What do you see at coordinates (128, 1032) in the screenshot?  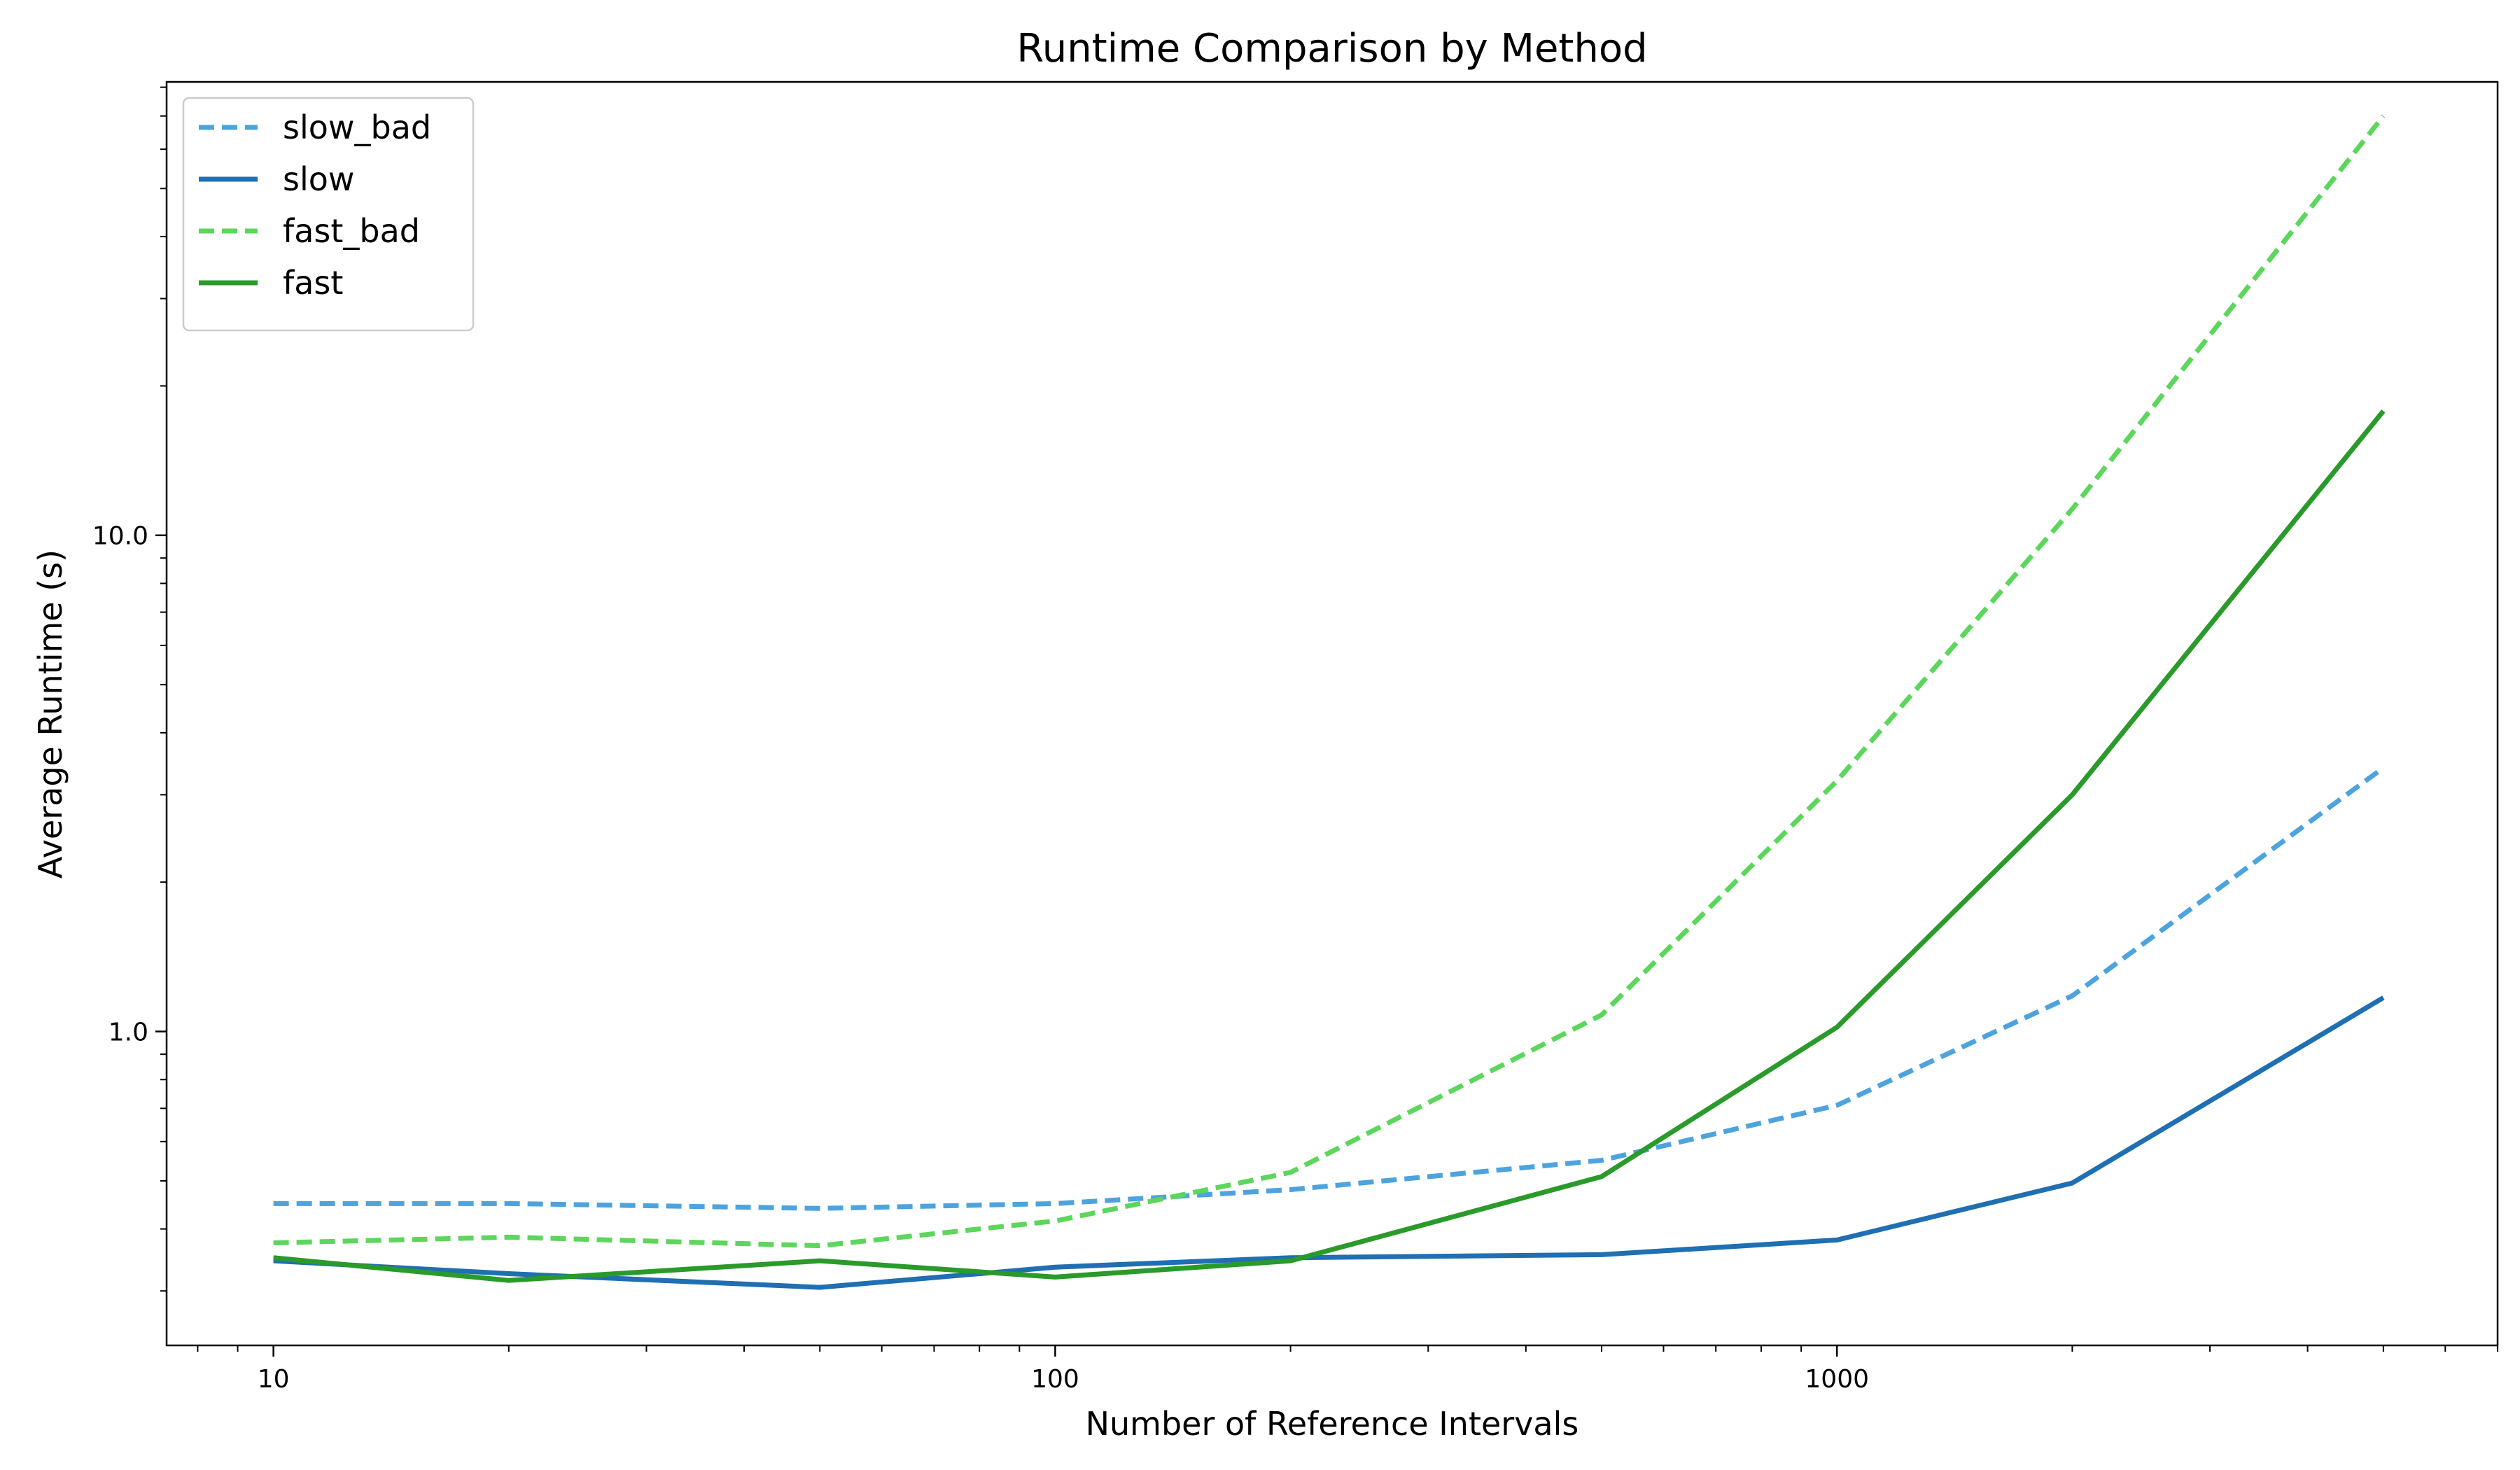 I see `y-tick-label: 1.0` at bounding box center [128, 1032].